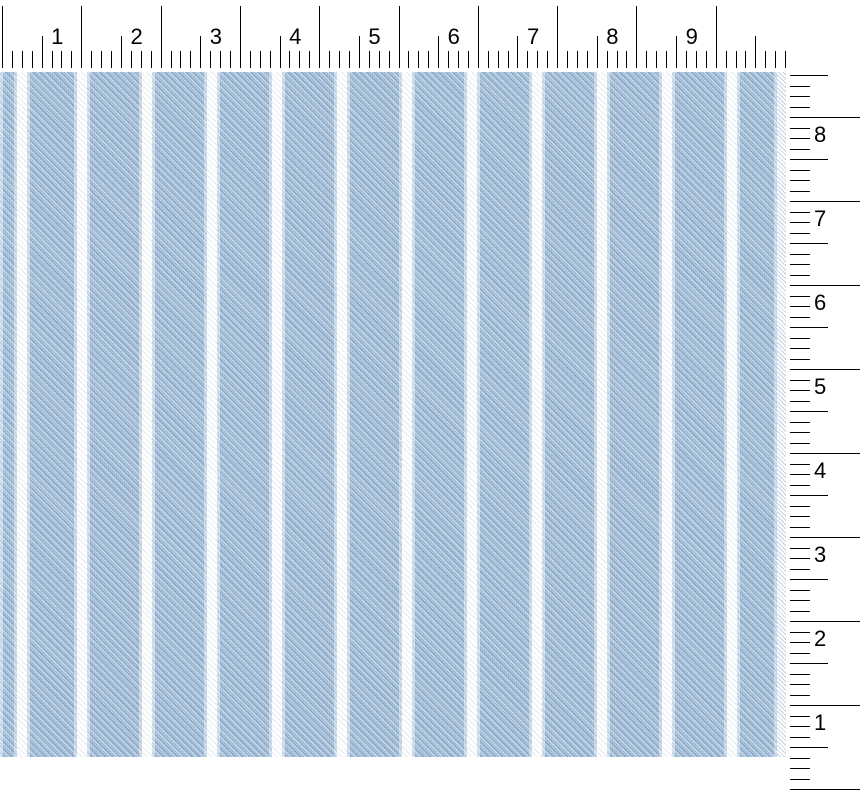 The width and height of the screenshot is (860, 790). I want to click on ruler-label-inch-1: 1, so click(57, 36).